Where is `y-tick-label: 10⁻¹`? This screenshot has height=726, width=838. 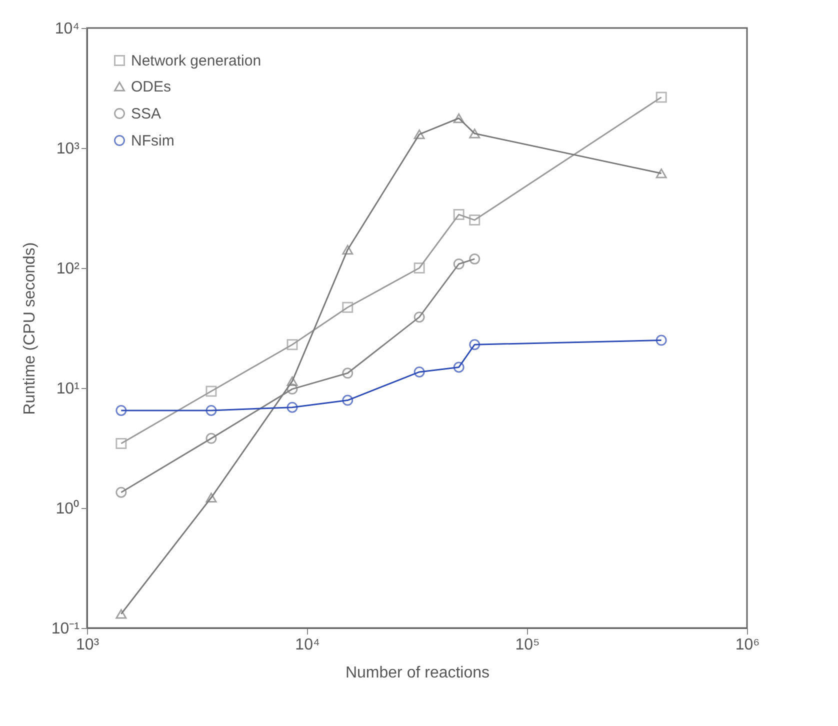
y-tick-label: 10⁻¹ is located at coordinates (65, 629).